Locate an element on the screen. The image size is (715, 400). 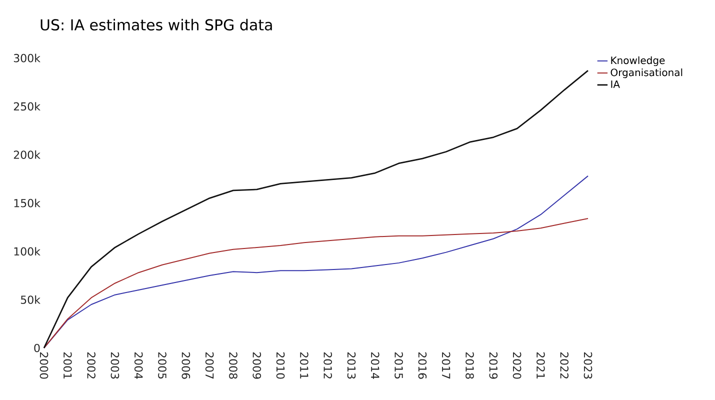
legend-label: Organisational is located at coordinates (646, 73).